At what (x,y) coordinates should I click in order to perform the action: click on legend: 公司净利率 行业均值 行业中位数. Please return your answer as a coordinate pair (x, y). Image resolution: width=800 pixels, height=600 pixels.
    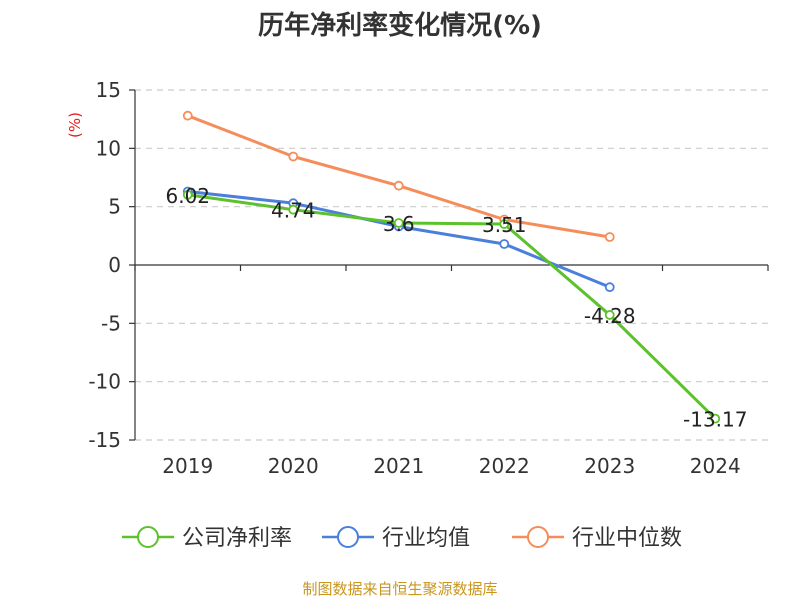
    Looking at the image, I should click on (402, 538).